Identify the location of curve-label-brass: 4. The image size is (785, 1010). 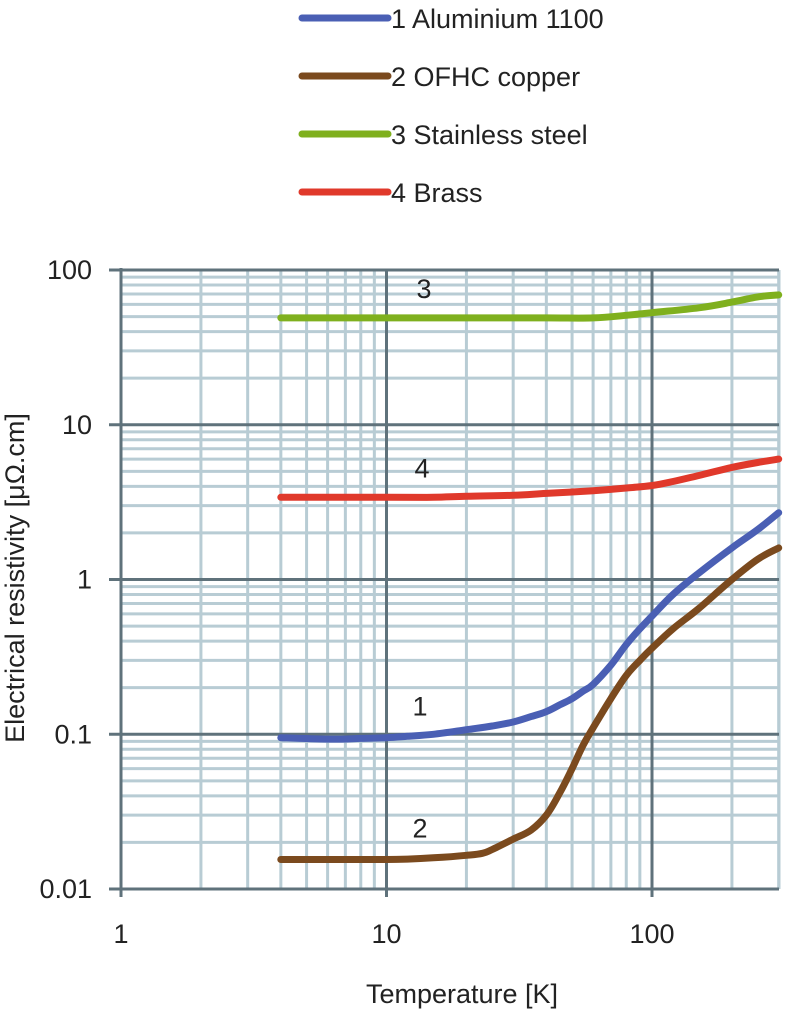
(421, 468).